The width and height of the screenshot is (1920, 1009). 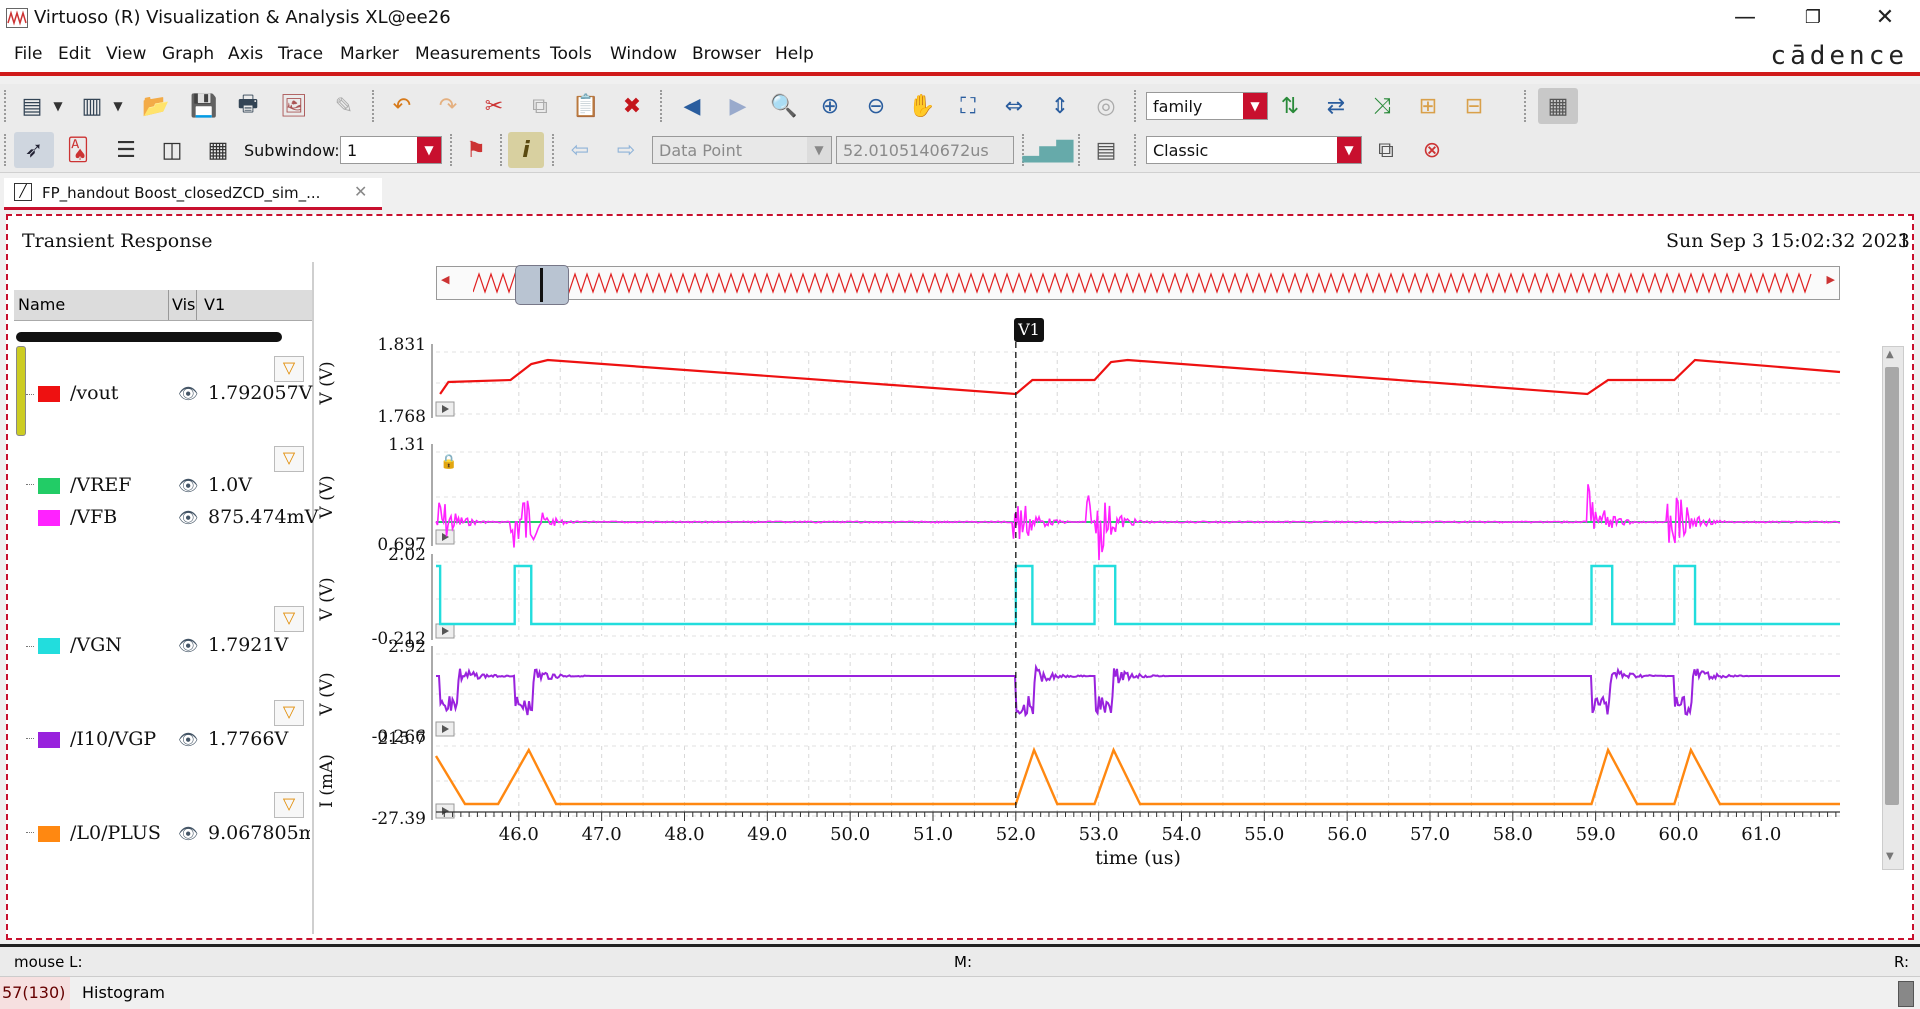 I want to click on menu-axis: Axis, so click(x=246, y=54).